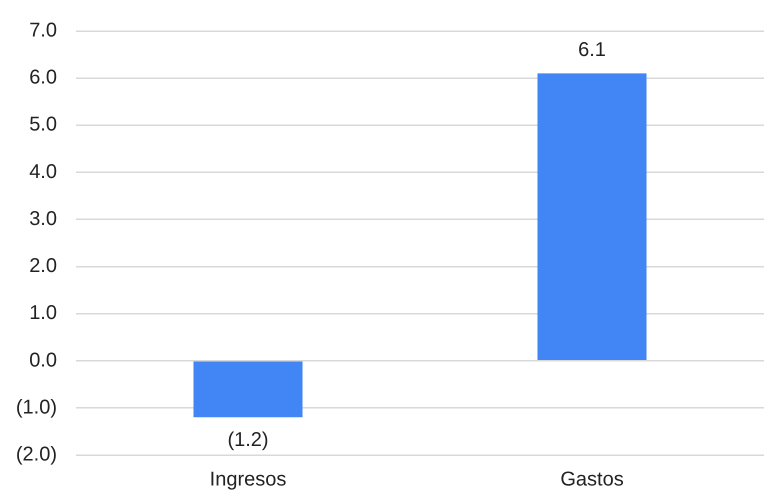 This screenshot has height=493, width=764. What do you see at coordinates (43, 313) in the screenshot?
I see `y-tick-label: 1.0` at bounding box center [43, 313].